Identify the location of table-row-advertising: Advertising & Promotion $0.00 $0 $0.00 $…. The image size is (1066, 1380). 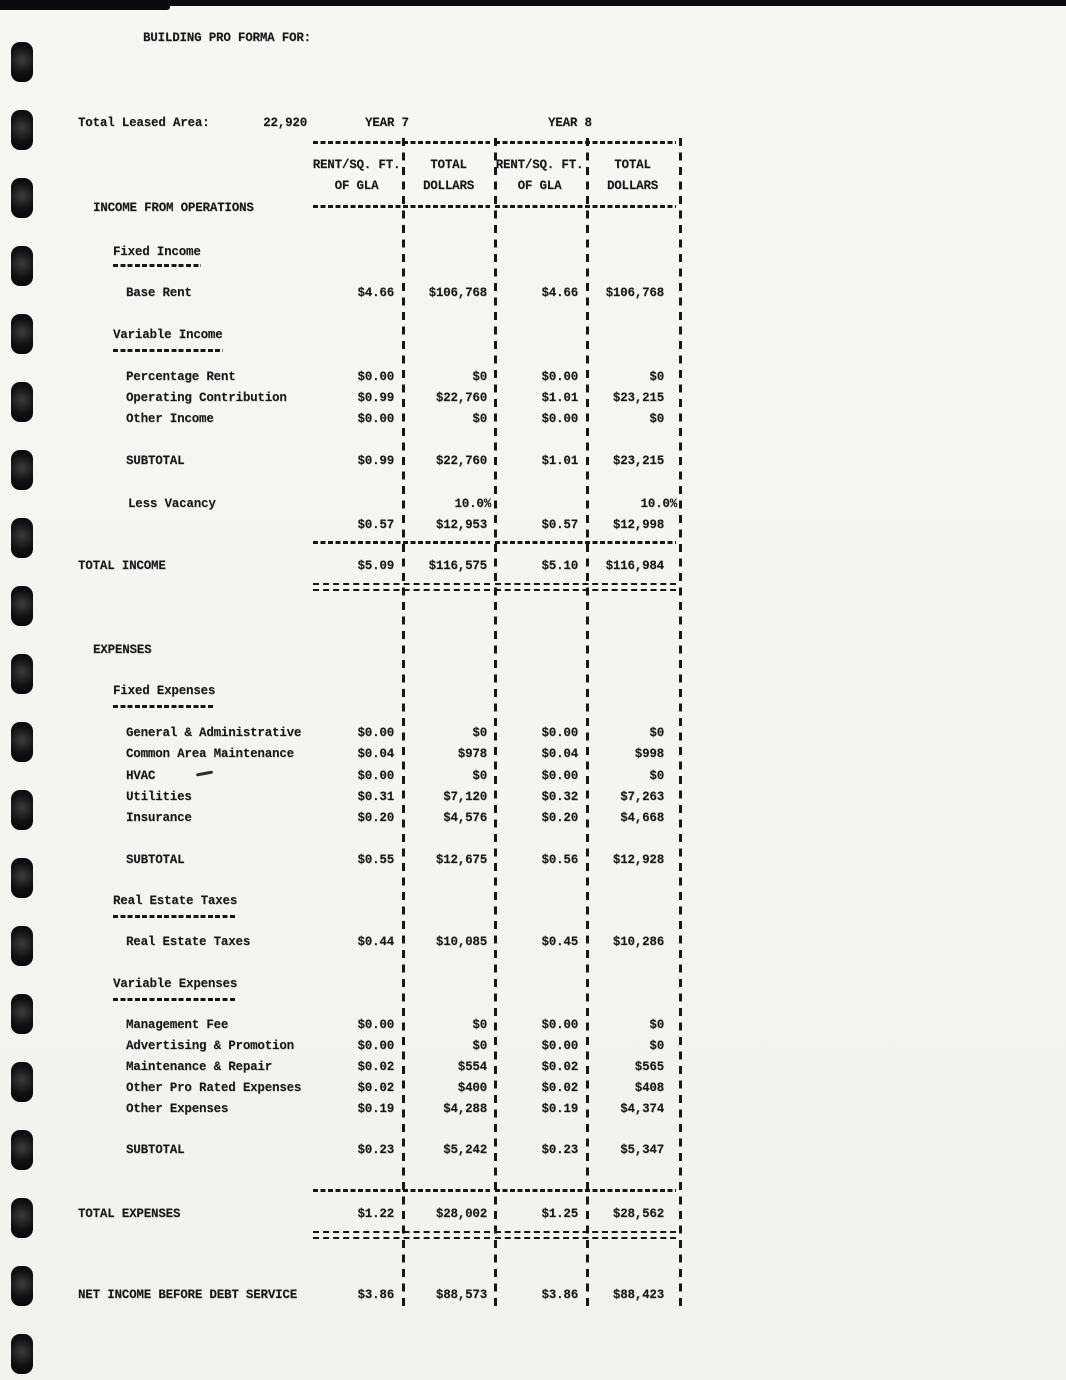
(533, 1047).